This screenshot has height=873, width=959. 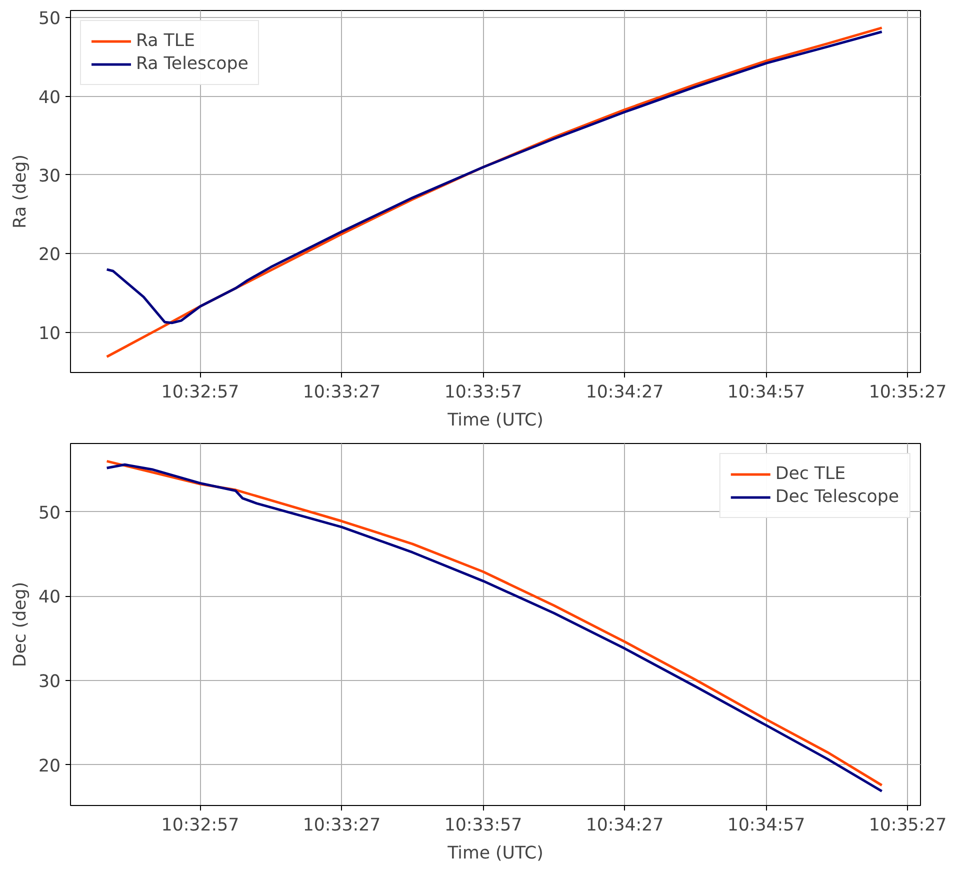 I want to click on legend-label: Dec TLE, so click(x=810, y=474).